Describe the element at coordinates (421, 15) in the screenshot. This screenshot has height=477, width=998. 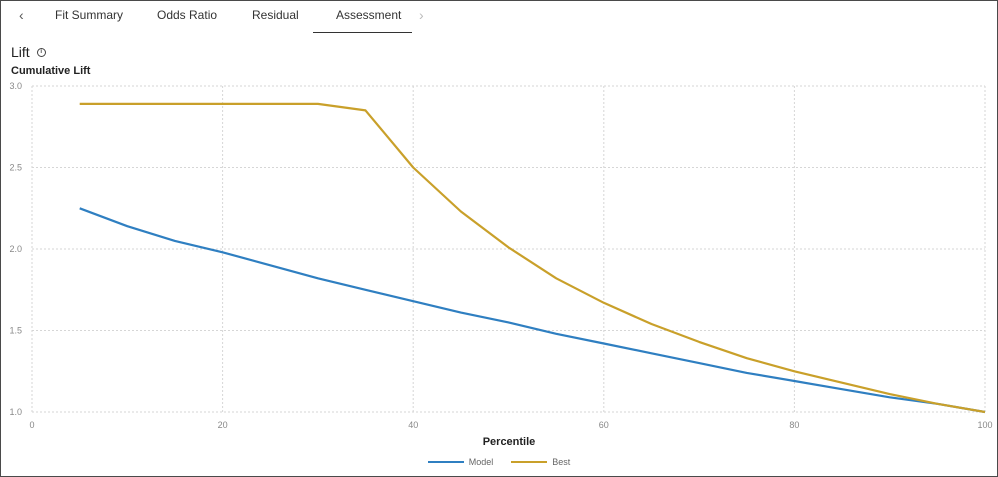
I see `tab-scroll-right-icon: ›` at that location.